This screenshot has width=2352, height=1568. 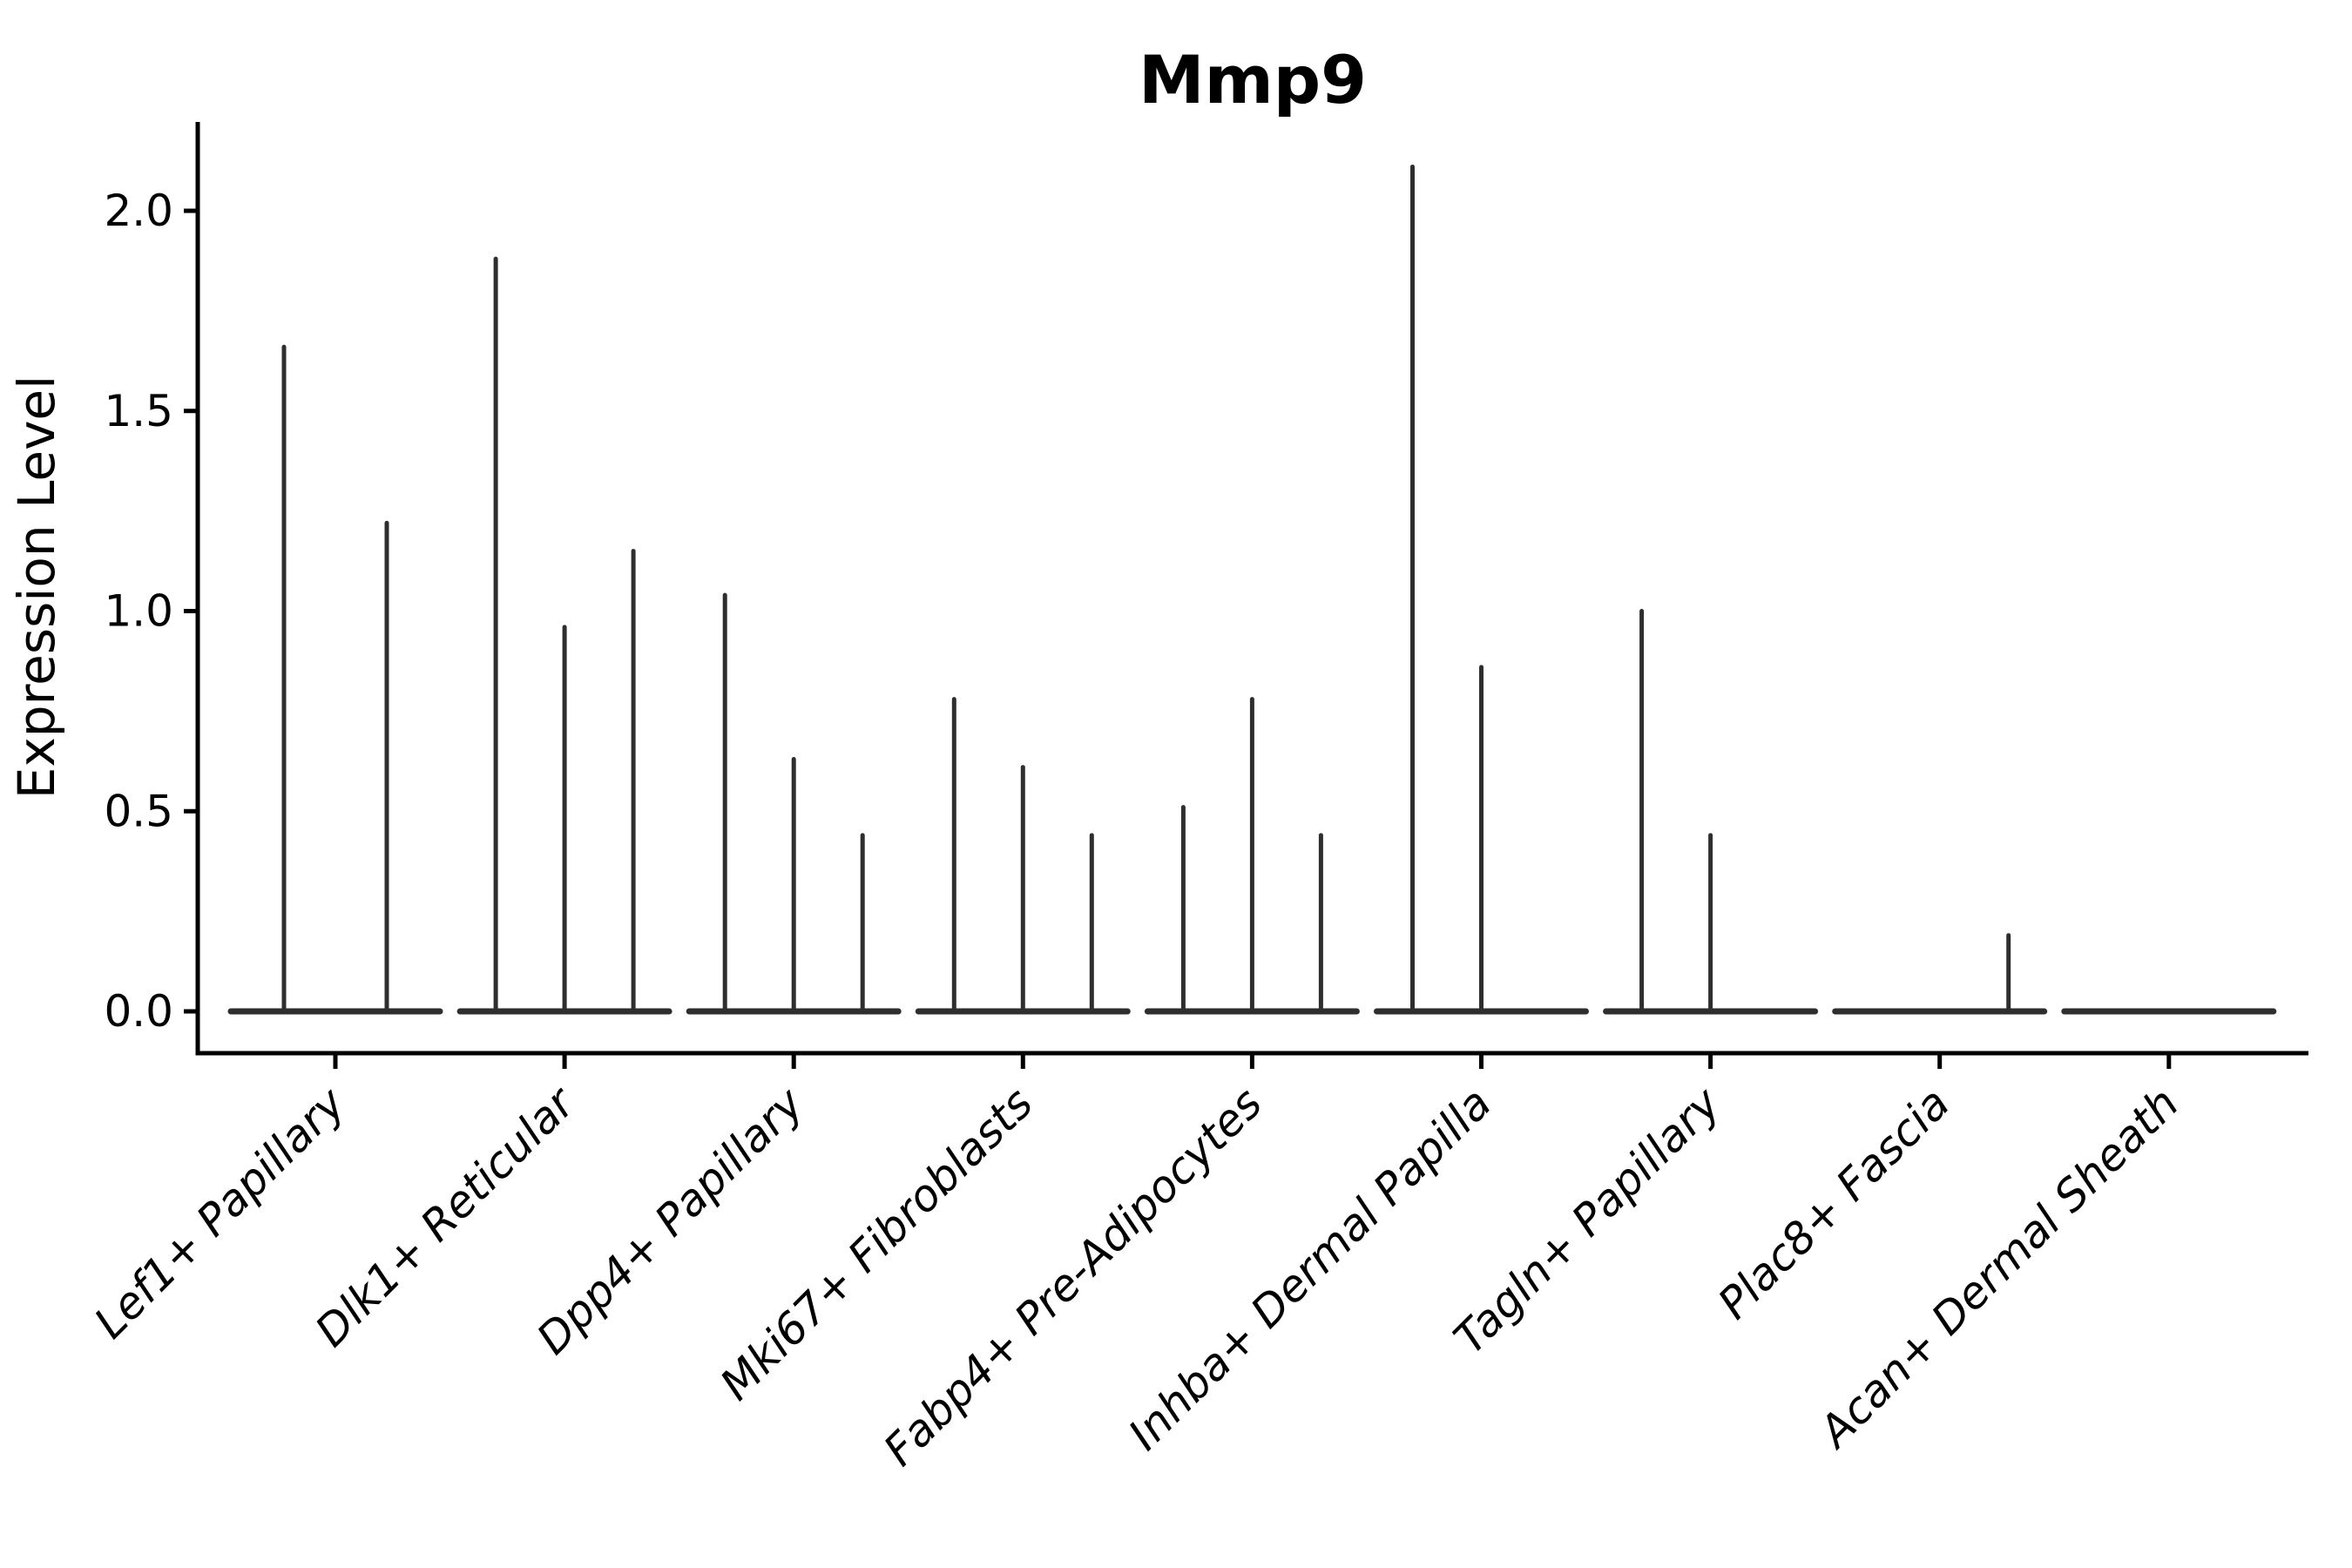 I want to click on chart-title: Mmp9, so click(x=1253, y=79).